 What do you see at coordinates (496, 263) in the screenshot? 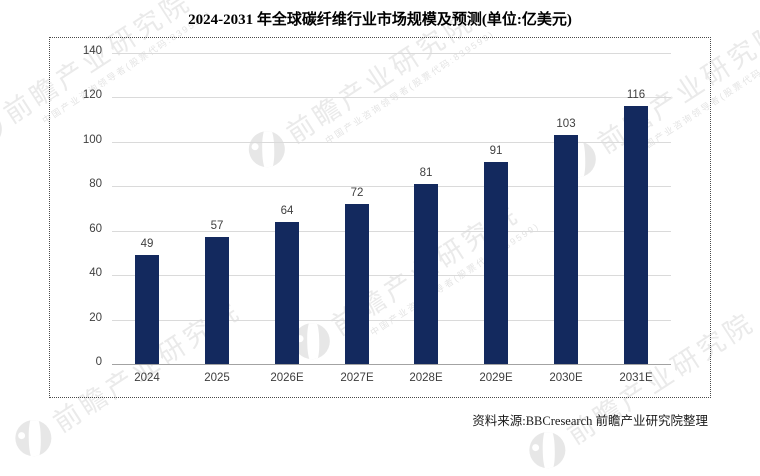
I see `bar-2029E` at bounding box center [496, 263].